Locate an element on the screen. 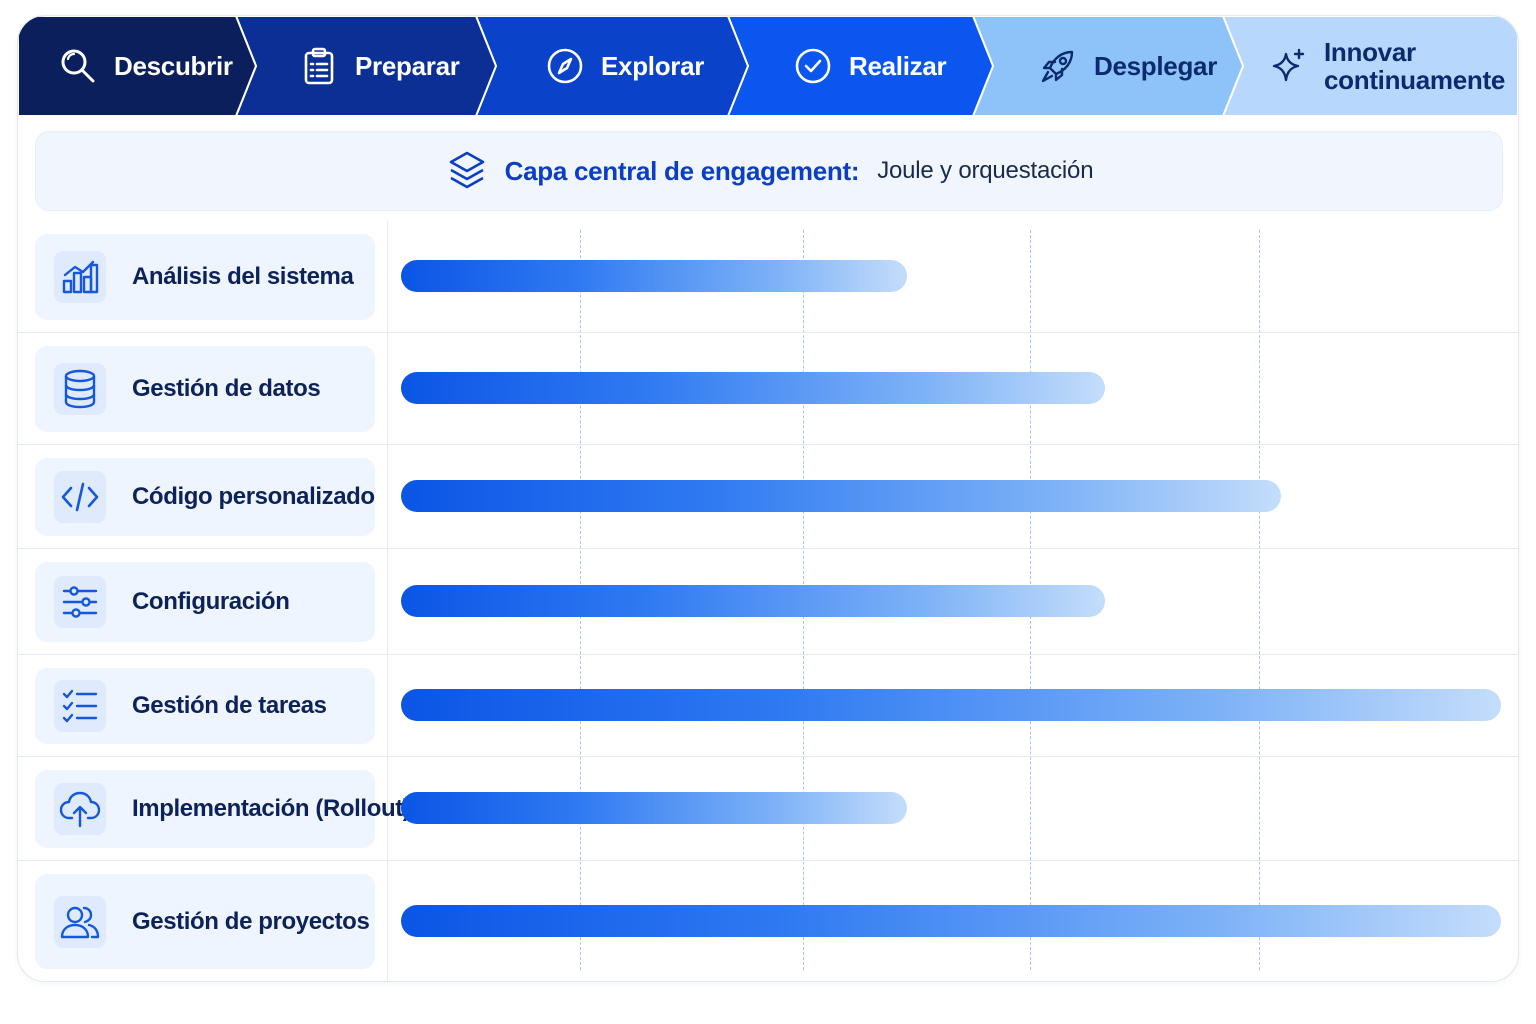 This screenshot has width=1536, height=1024. code-icon is located at coordinates (80, 497).